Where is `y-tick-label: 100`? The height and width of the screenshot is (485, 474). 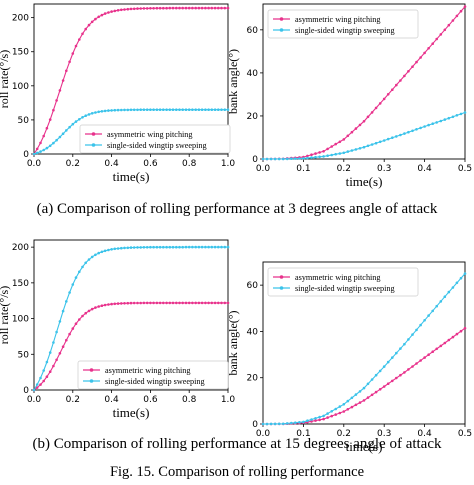
y-tick-label: 100 is located at coordinates (20, 320).